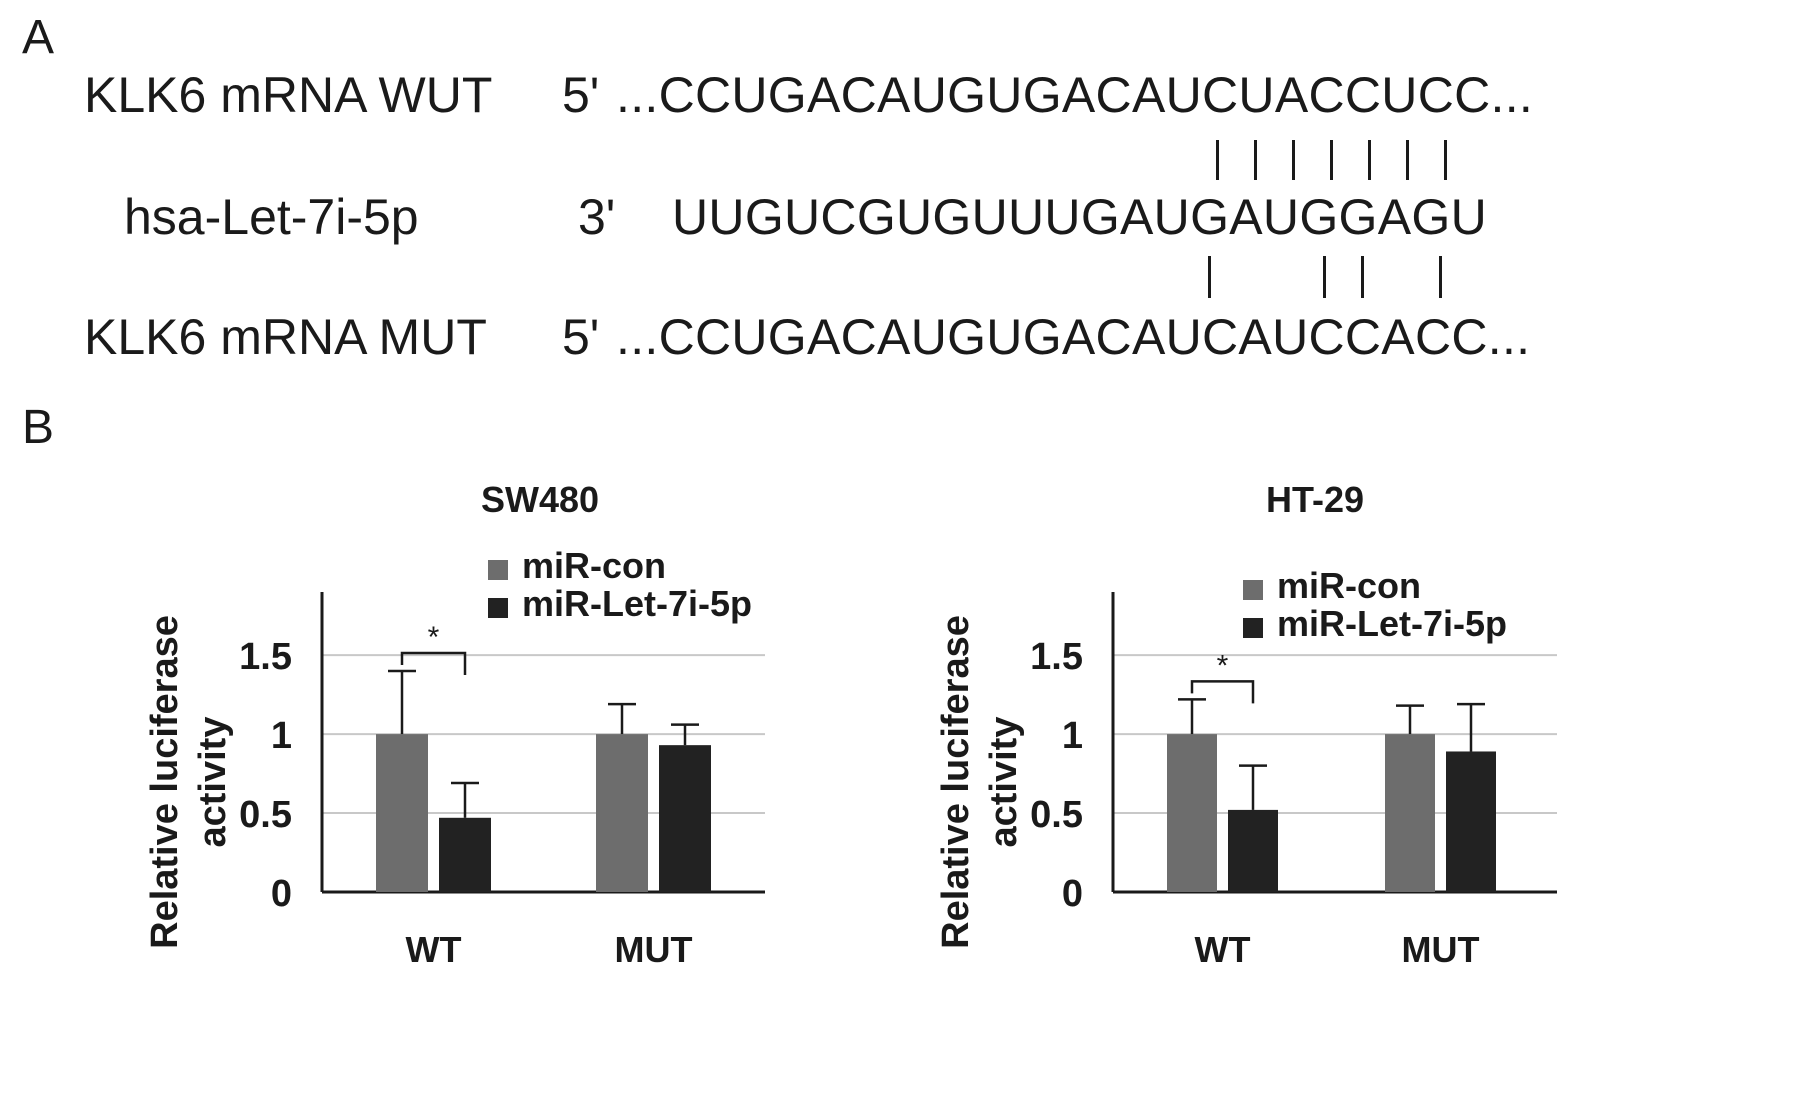  What do you see at coordinates (288, 95) in the screenshot?
I see `wut-row-label: KLK6 mRNA WUT` at bounding box center [288, 95].